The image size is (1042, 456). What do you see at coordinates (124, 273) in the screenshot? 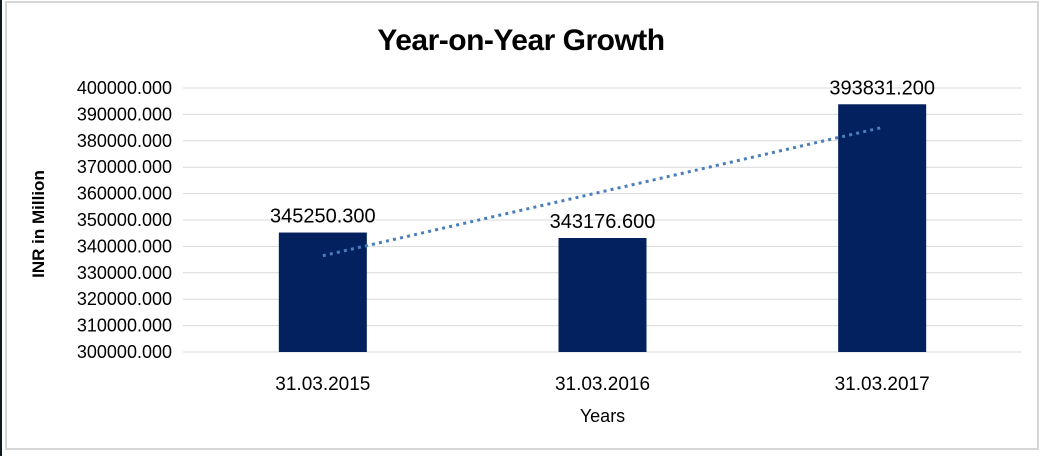
I see `y-axis-tick-label: 330000.000` at bounding box center [124, 273].